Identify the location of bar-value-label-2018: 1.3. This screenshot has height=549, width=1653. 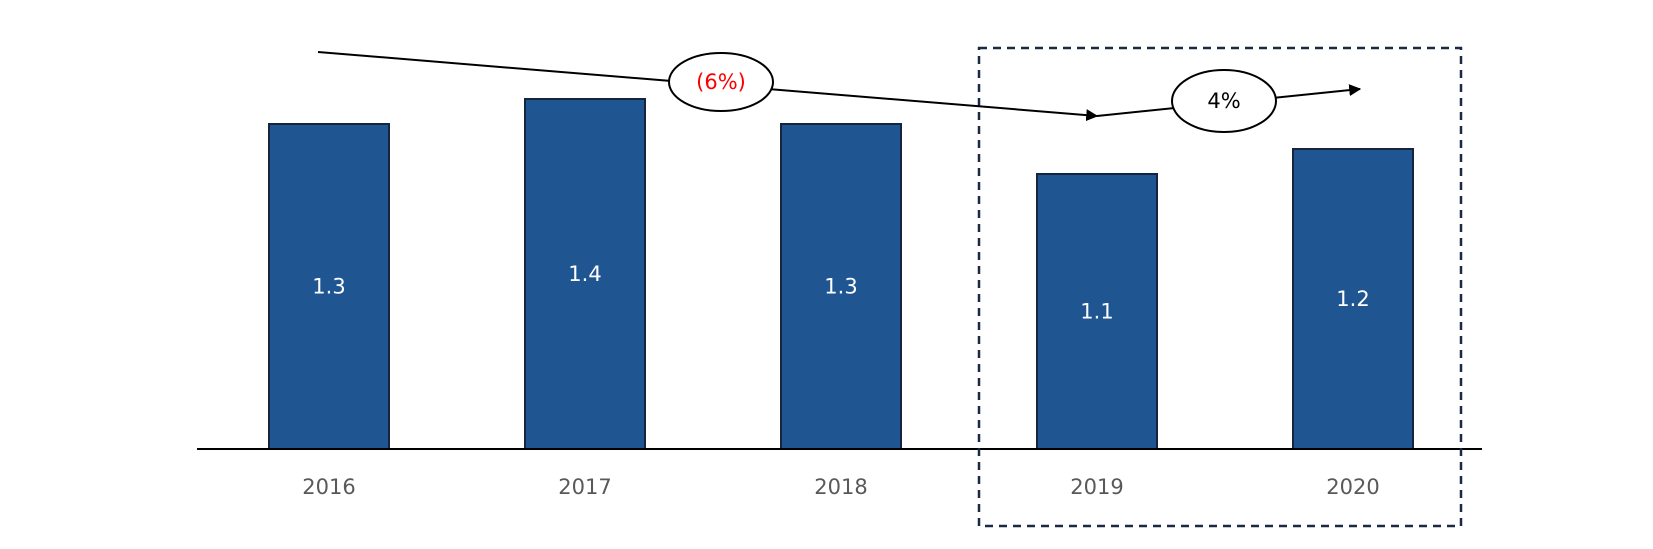
(840, 287).